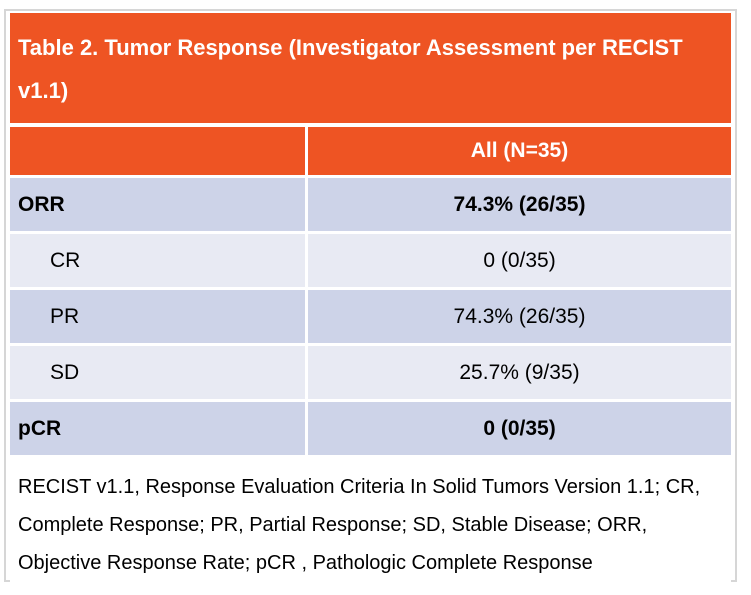 Image resolution: width=751 pixels, height=595 pixels. I want to click on table-header-row: All (N=35), so click(370, 151).